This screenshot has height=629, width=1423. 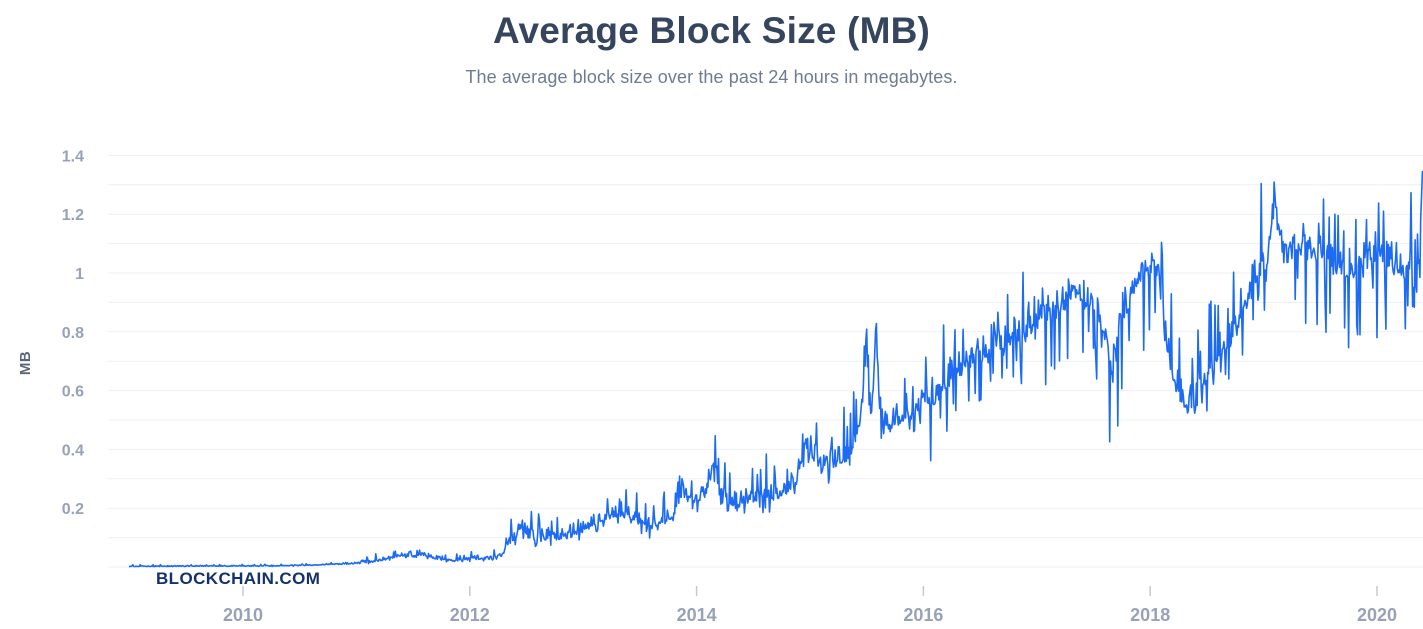 What do you see at coordinates (73, 450) in the screenshot?
I see `y-axis-tick-label: 0.4` at bounding box center [73, 450].